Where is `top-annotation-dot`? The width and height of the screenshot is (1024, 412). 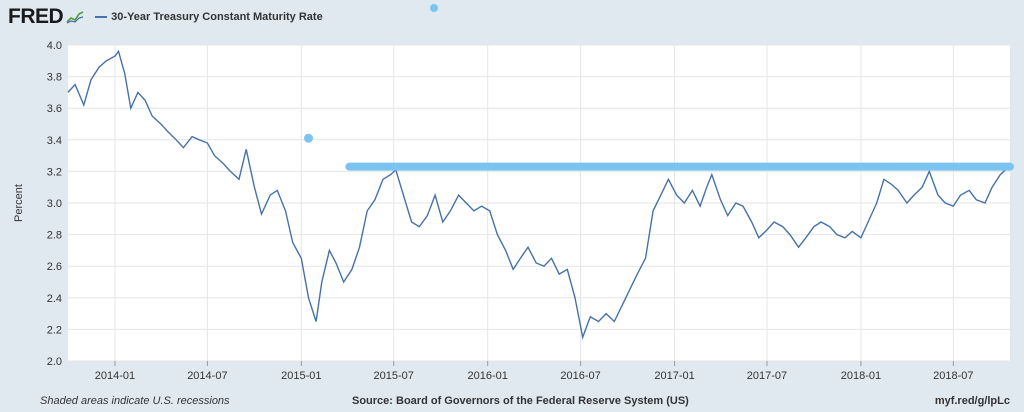 top-annotation-dot is located at coordinates (434, 8).